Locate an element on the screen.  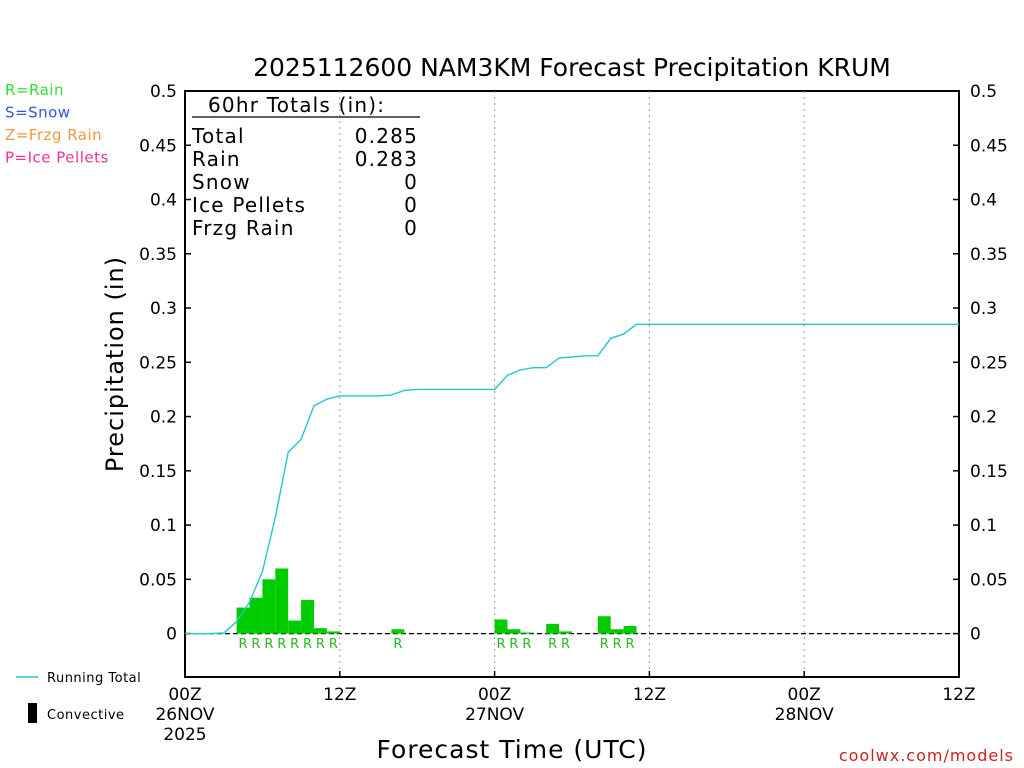
running-total-legend-label: Running Total is located at coordinates (94, 678).